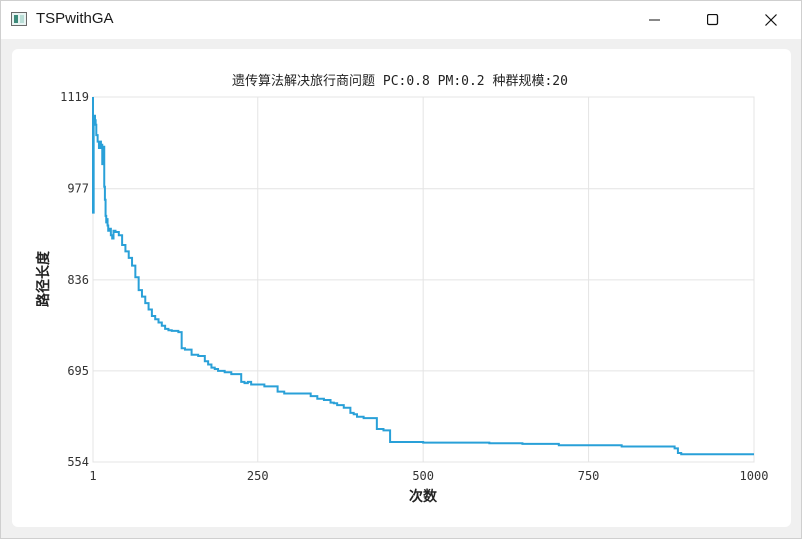 This screenshot has width=802, height=539. I want to click on close-icon, so click(771, 20).